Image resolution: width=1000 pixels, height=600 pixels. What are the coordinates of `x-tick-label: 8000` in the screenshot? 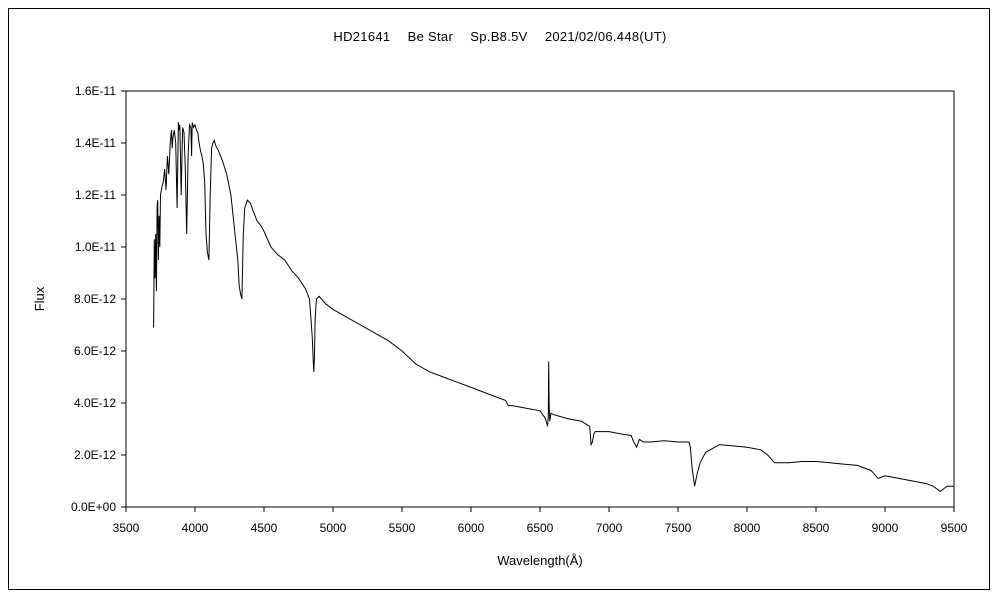 It's located at (747, 528).